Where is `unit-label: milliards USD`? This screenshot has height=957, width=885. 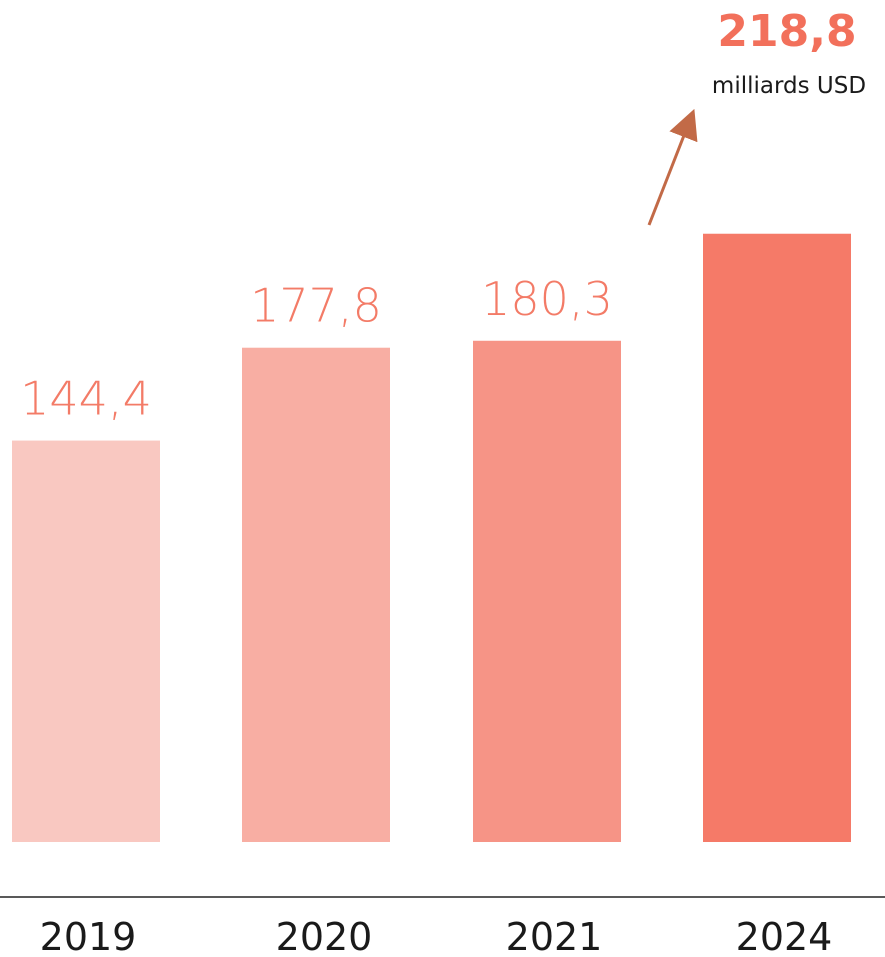
unit-label: milliards USD is located at coordinates (789, 86).